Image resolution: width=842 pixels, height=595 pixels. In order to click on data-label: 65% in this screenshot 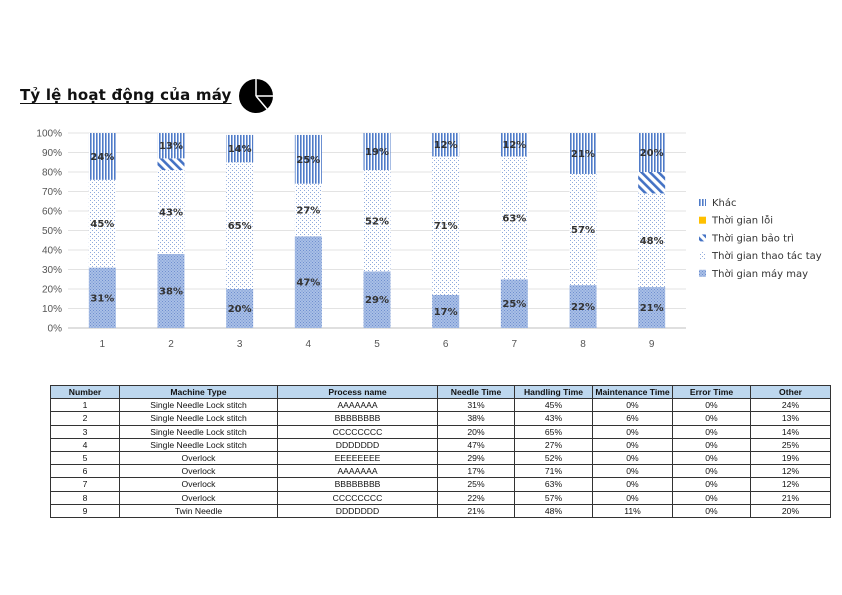, I will do `click(240, 226)`.